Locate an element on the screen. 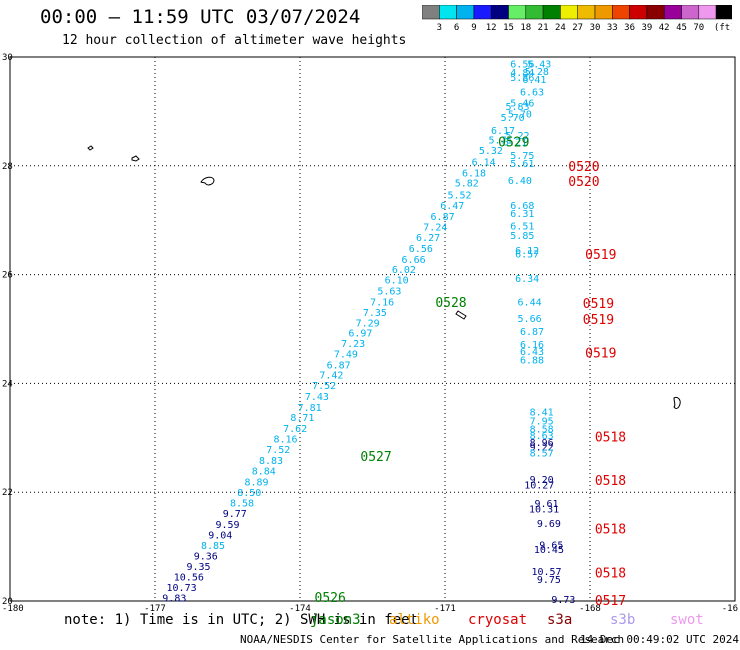 The width and height of the screenshot is (740, 650). wave-height-value: 5.63 is located at coordinates (389, 291).